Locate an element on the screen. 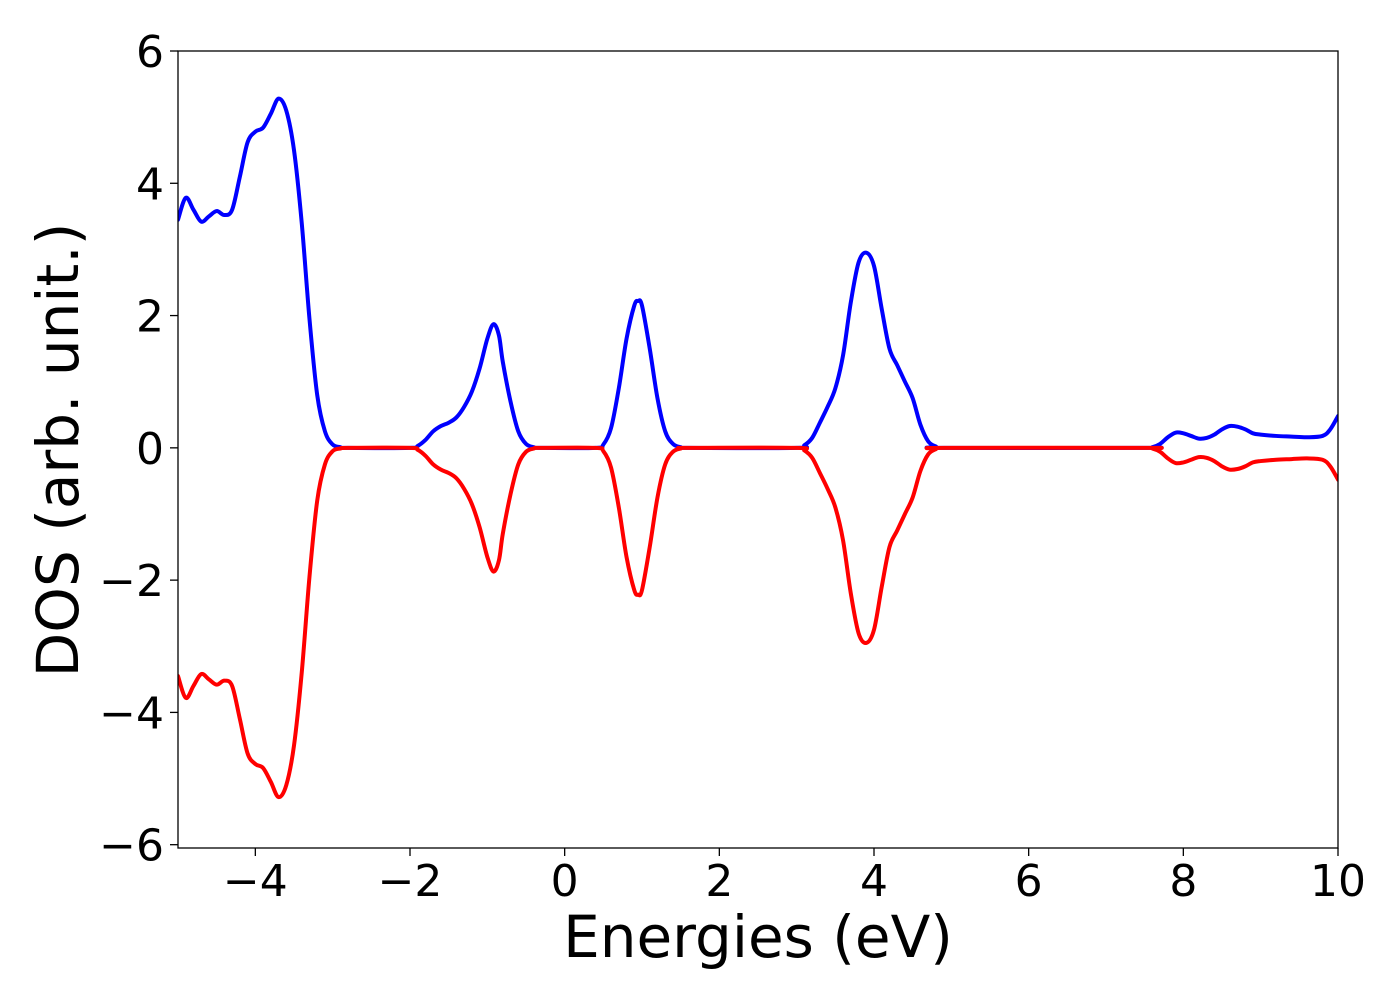 The image size is (1400, 1000). y-tick-label: 6 is located at coordinates (150, 52).